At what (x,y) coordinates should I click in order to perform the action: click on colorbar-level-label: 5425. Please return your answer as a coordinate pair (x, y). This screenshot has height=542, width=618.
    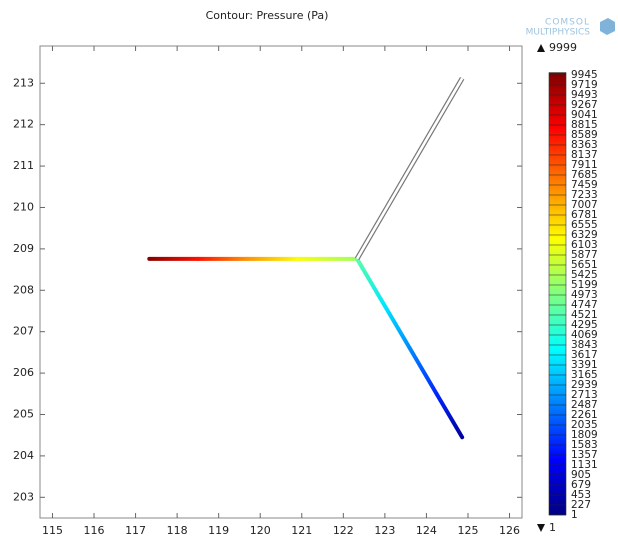
    Looking at the image, I should click on (584, 275).